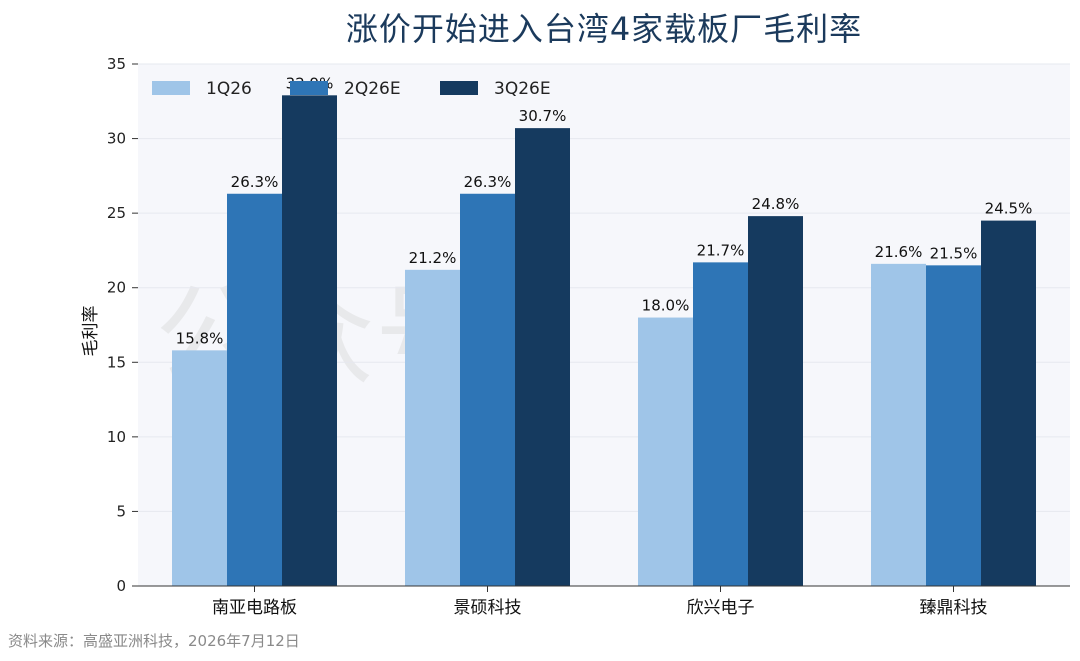 The width and height of the screenshot is (1080, 661). What do you see at coordinates (666, 306) in the screenshot?
I see `data-label: 18.0%` at bounding box center [666, 306].